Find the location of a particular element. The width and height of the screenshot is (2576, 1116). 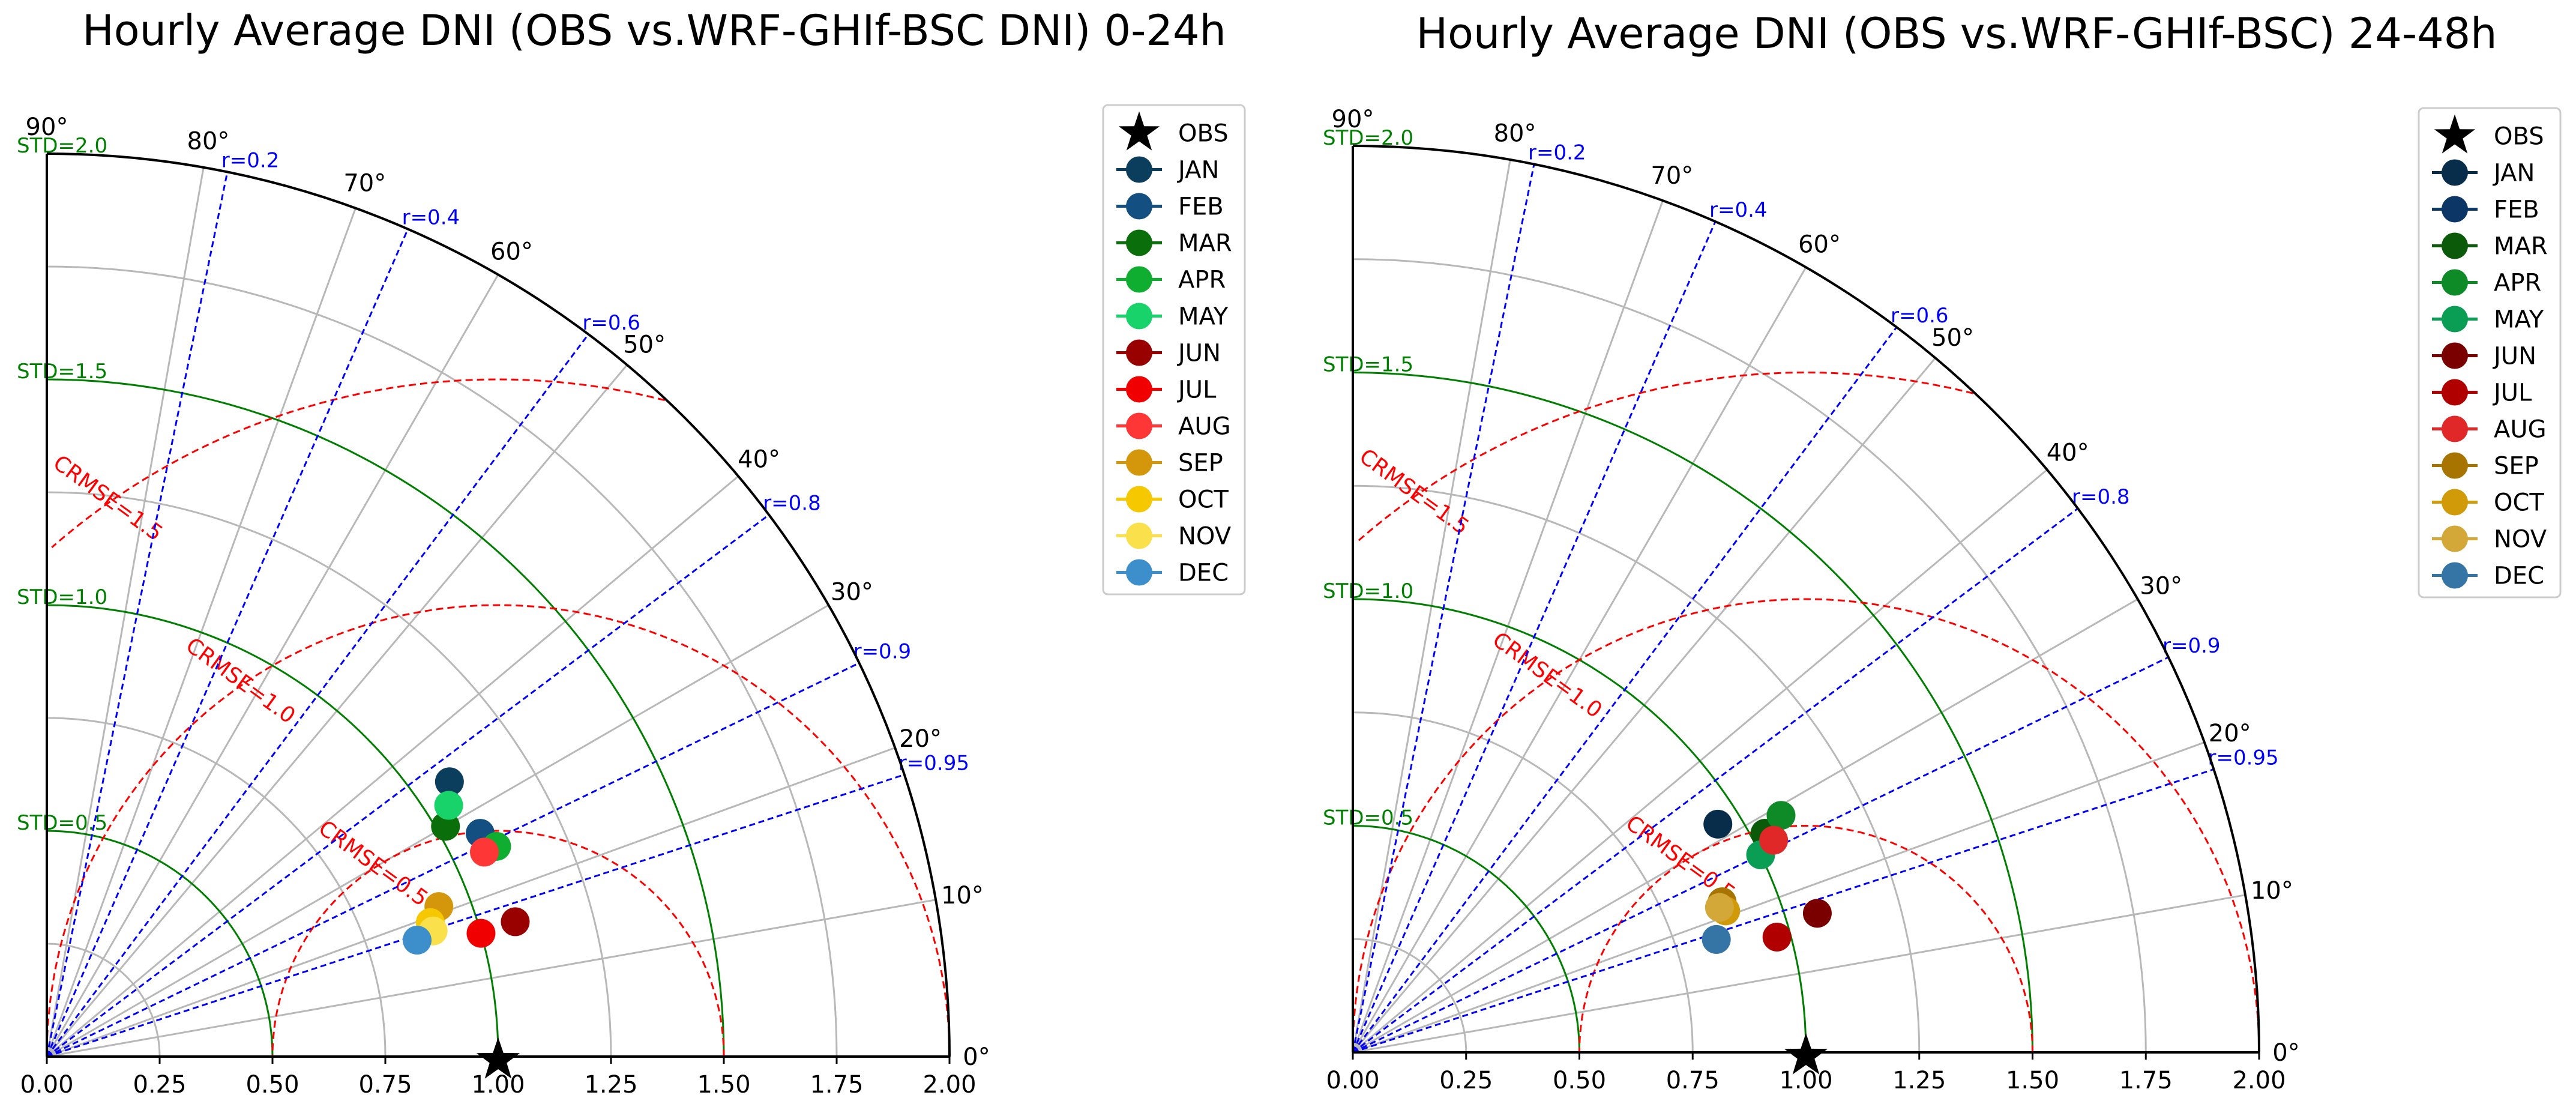

legend-label-aug: AUG is located at coordinates (1204, 427).